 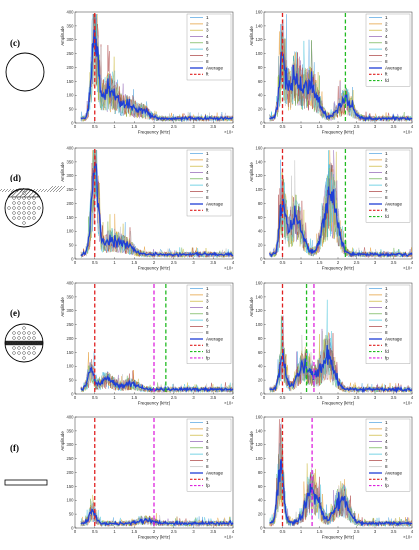 I want to click on ytick-label: 140, so click(x=260, y=25).